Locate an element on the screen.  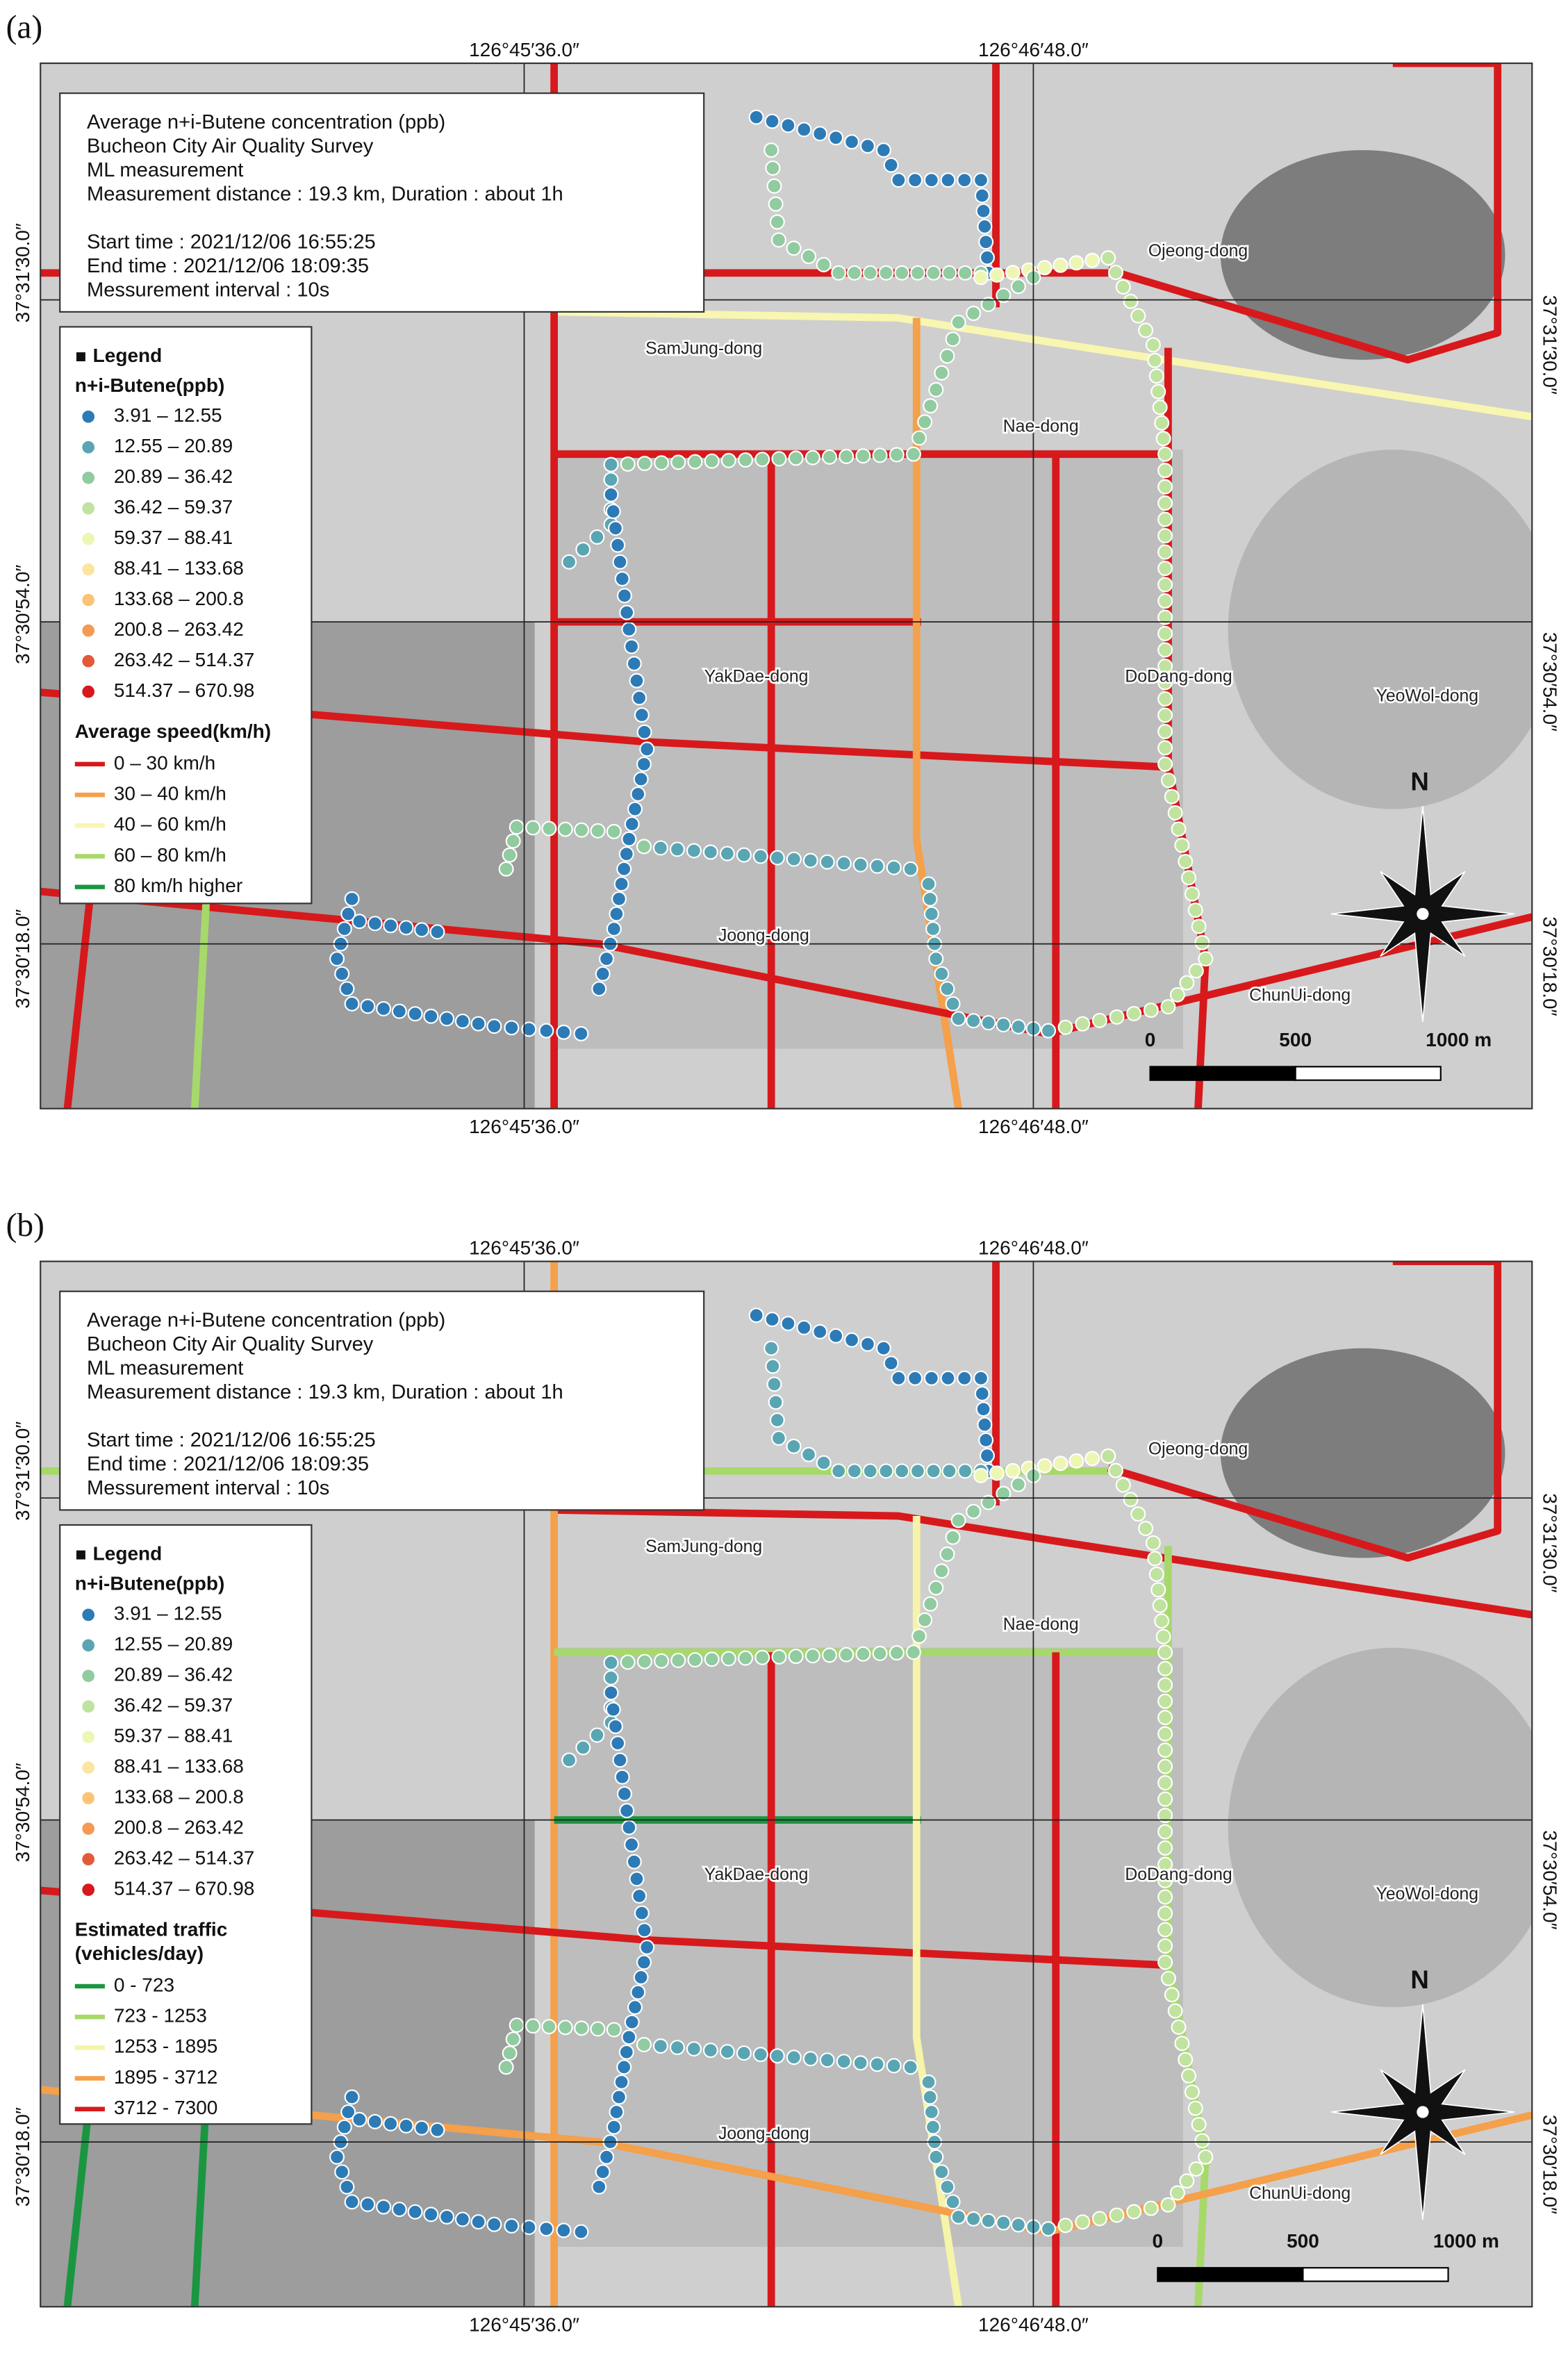
place-name: ChunUi-dong is located at coordinates (1300, 996).